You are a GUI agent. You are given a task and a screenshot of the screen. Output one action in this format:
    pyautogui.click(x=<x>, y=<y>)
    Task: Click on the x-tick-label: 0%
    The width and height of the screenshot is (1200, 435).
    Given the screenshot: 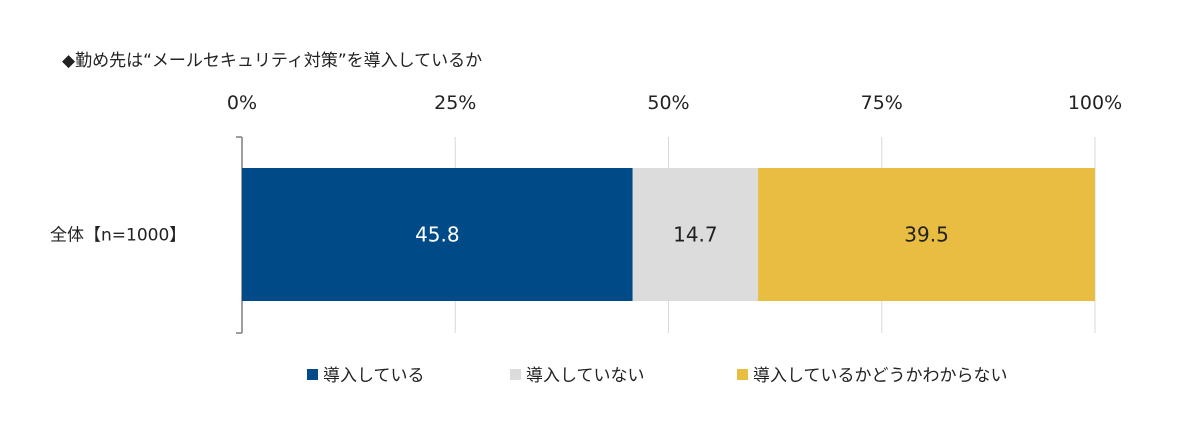 What is the action you would take?
    pyautogui.click(x=242, y=103)
    